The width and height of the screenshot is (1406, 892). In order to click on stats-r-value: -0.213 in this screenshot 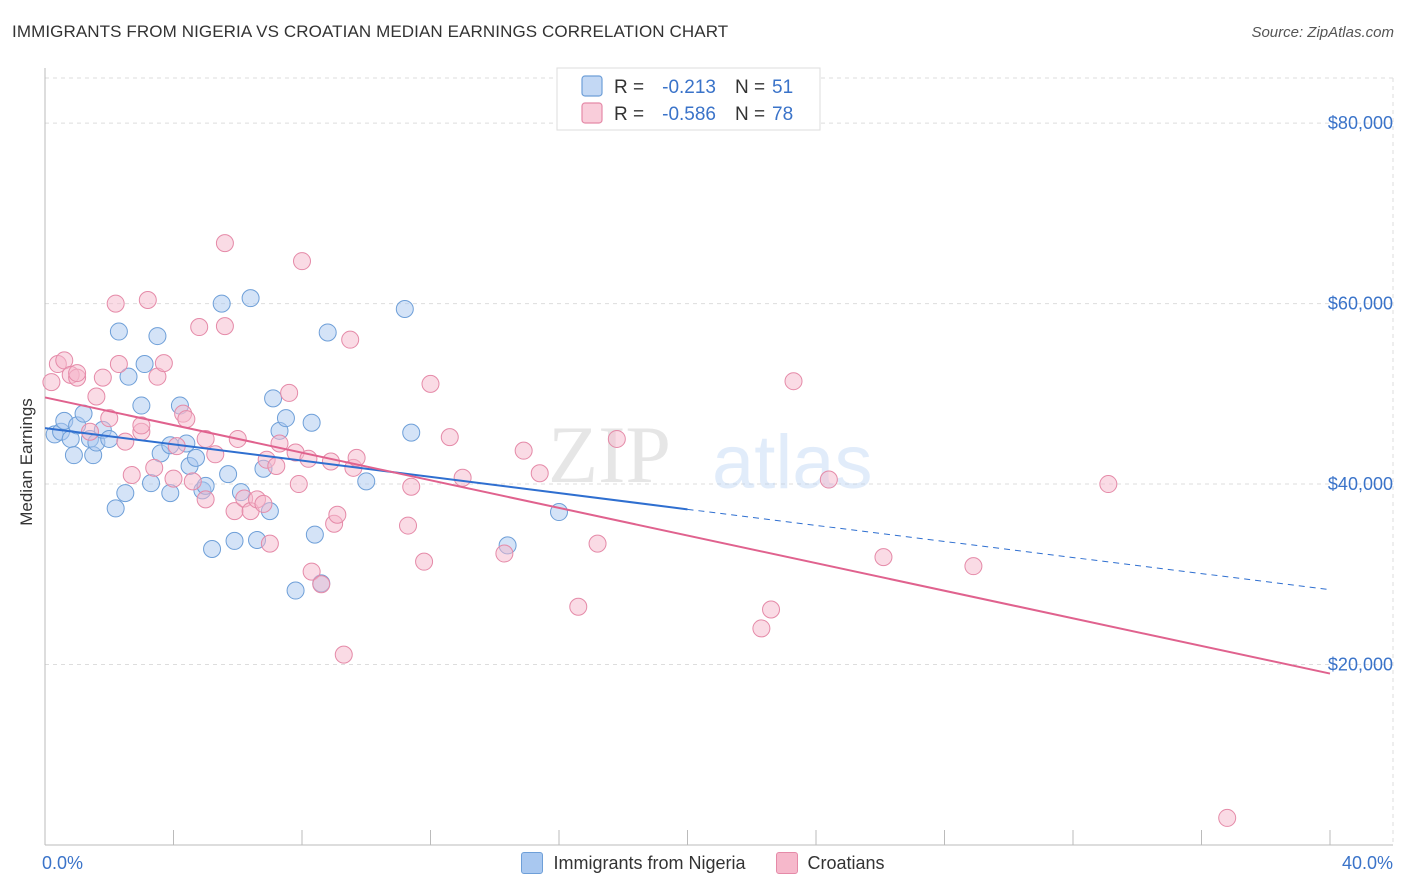, I will do `click(689, 87)`.